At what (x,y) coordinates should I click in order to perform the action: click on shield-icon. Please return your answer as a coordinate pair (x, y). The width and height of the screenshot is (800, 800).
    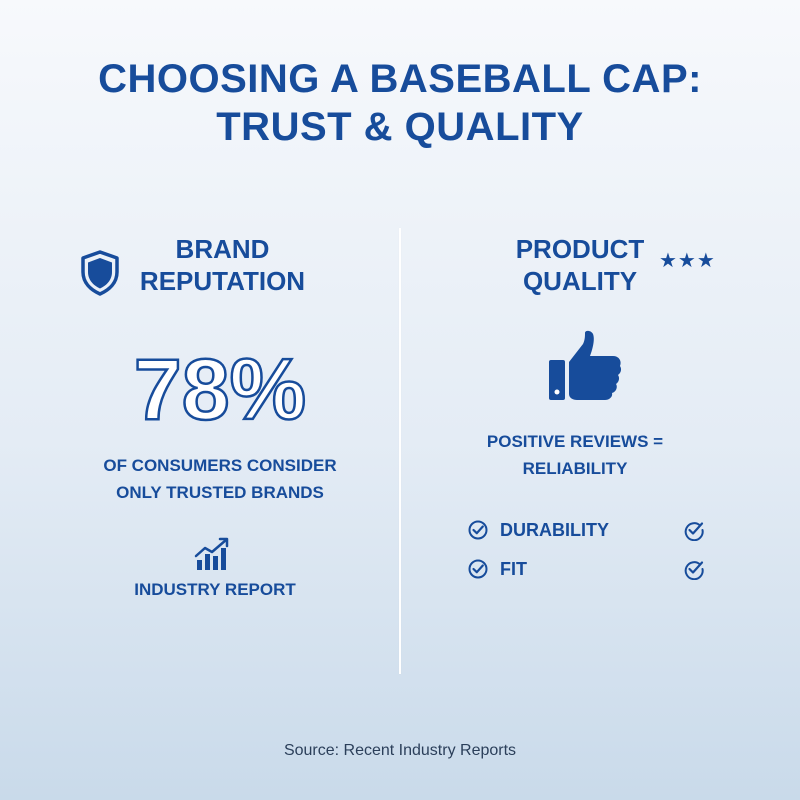
    Looking at the image, I should click on (100, 273).